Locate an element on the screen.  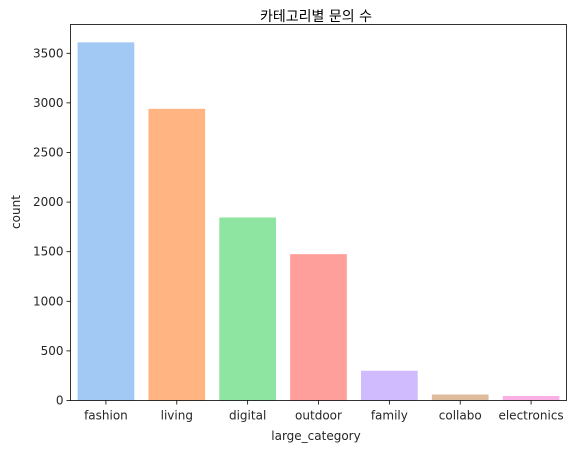
x-axis-label: large_category is located at coordinates (315, 436).